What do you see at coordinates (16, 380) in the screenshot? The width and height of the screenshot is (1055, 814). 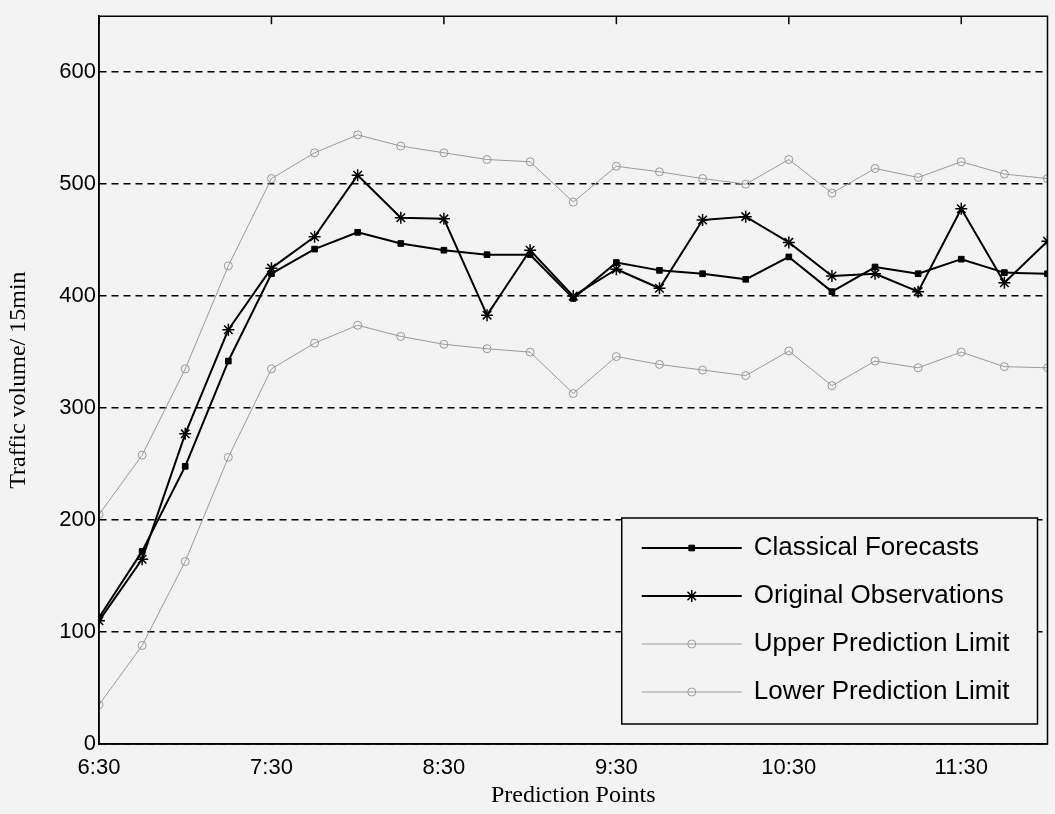 I see `y-axis-title: Traffic volume/ 15min` at bounding box center [16, 380].